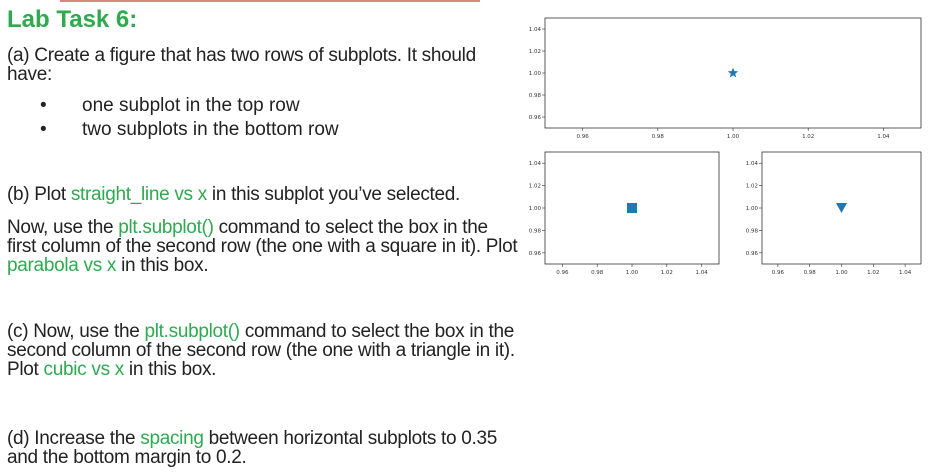  Describe the element at coordinates (72, 19) in the screenshot. I see `page-title: Lab Task 6:` at that location.